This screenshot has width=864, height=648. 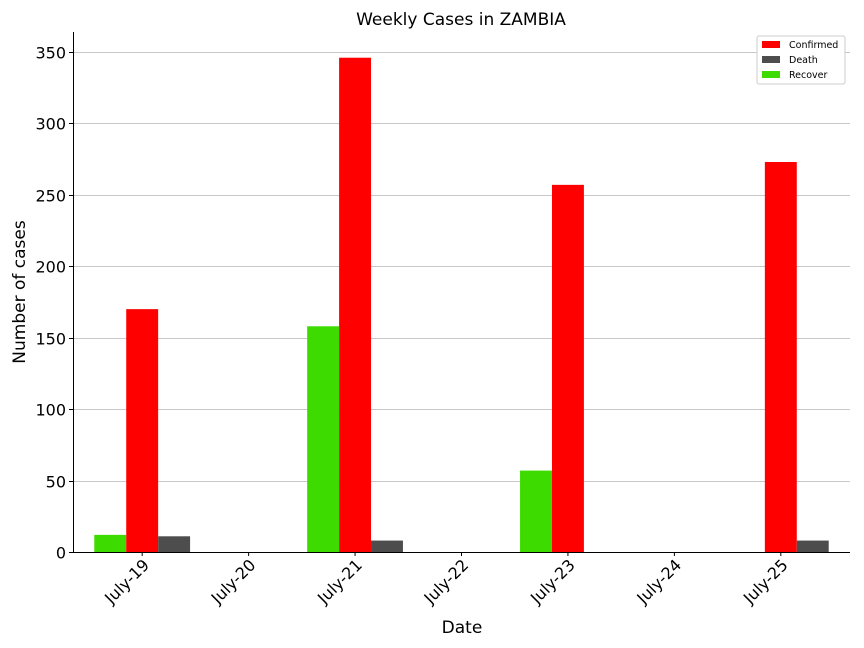 What do you see at coordinates (803, 60) in the screenshot?
I see `legend-label-death: Death` at bounding box center [803, 60].